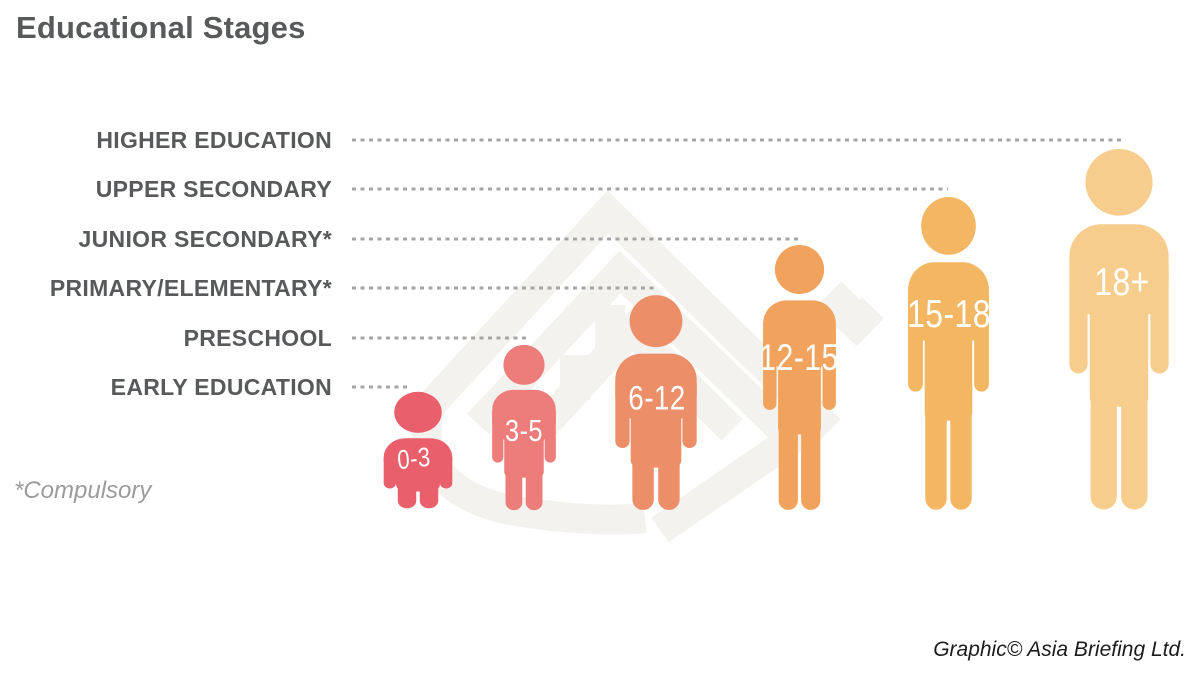 The height and width of the screenshot is (675, 1200). I want to click on stage-label: PRIMARY/ELEMENTARY*, so click(190, 288).